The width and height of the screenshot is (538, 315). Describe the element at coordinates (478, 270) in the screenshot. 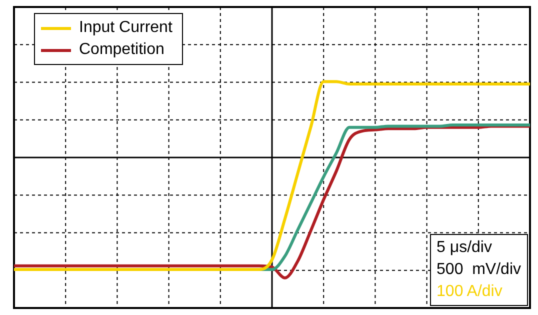

I see `annotation: 500 mV/div` at that location.